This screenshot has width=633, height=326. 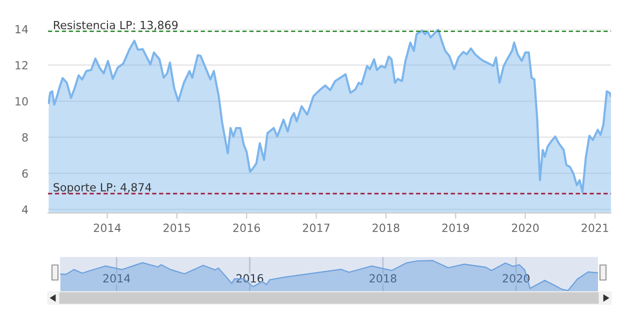 I want to click on x-tick-label: 2019, so click(x=455, y=228).